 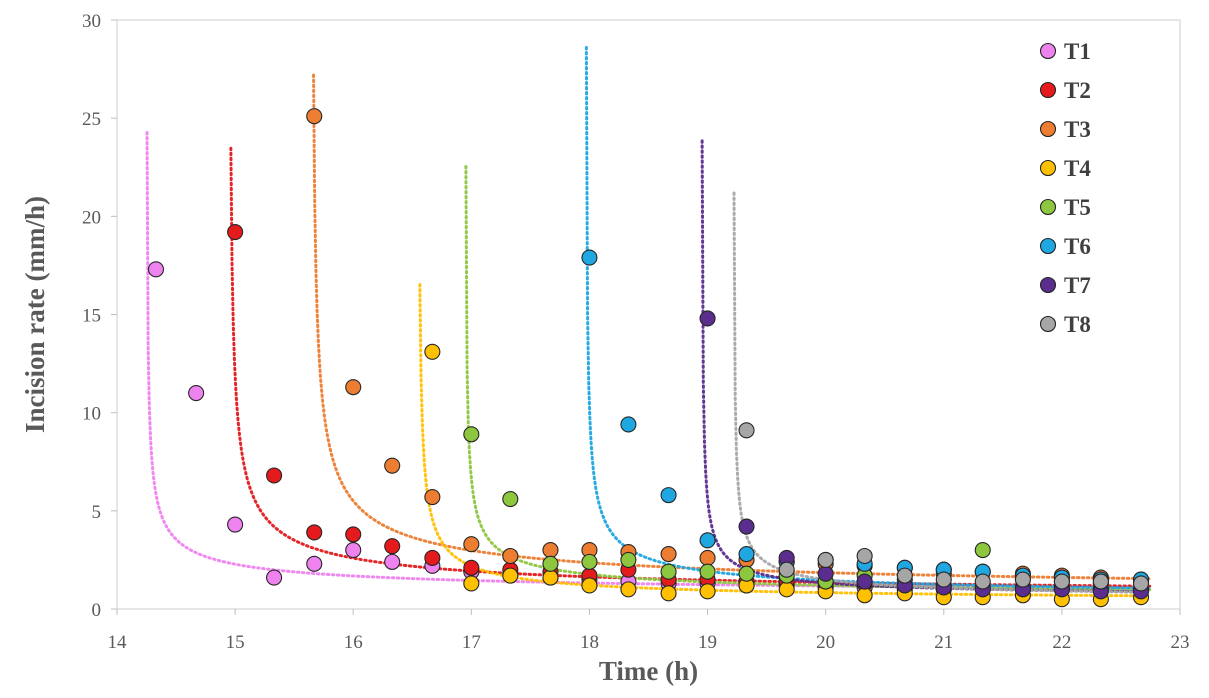 What do you see at coordinates (471, 642) in the screenshot?
I see `x-tick-label: 17` at bounding box center [471, 642].